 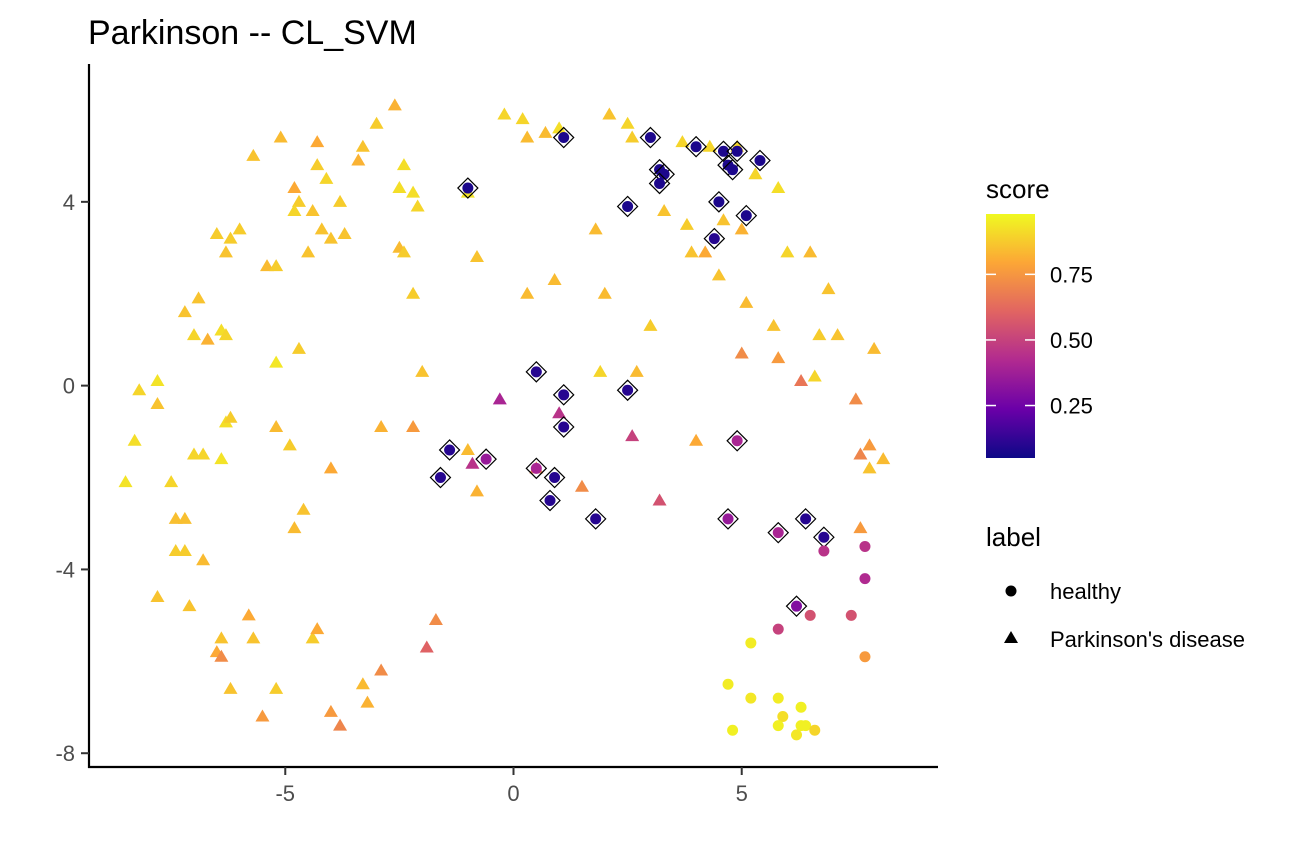 What do you see at coordinates (1039, 316) in the screenshot?
I see `score-legend: score 0.25 0.50 0.75` at bounding box center [1039, 316].